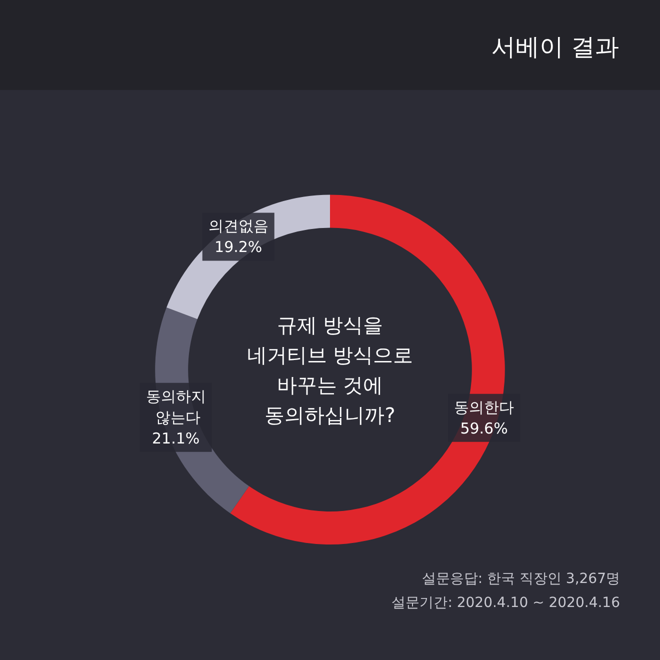 The image size is (660, 660). What do you see at coordinates (238, 247) in the screenshot?
I see `data-label: 19.2%` at bounding box center [238, 247].